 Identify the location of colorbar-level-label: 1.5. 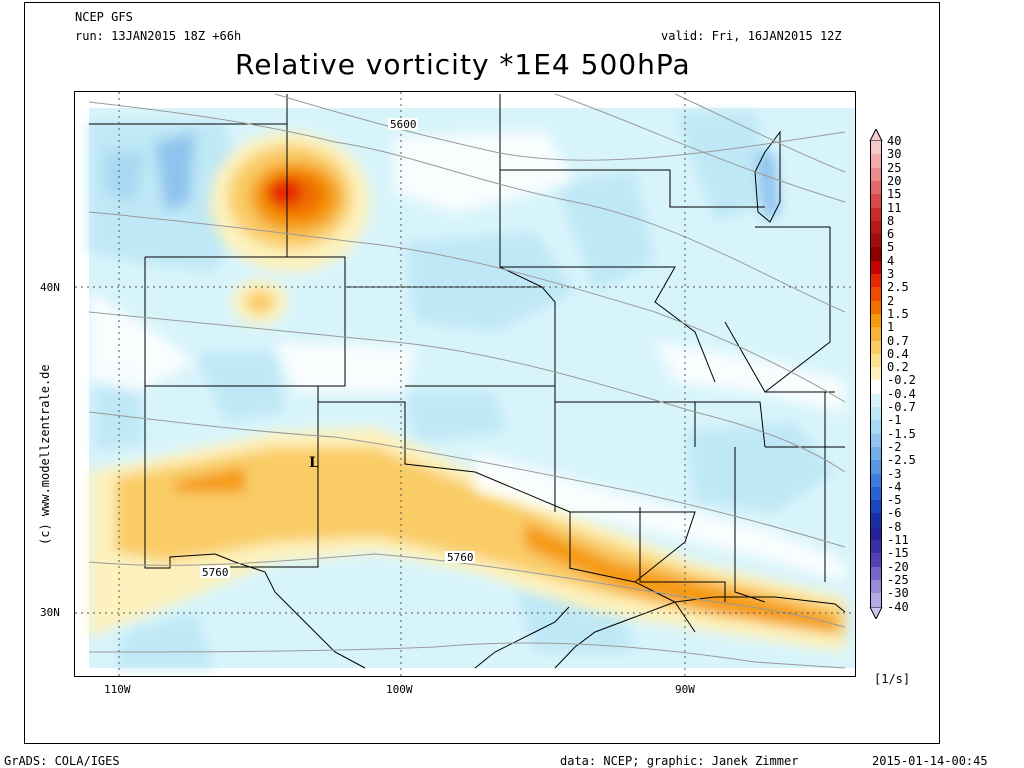
(898, 313).